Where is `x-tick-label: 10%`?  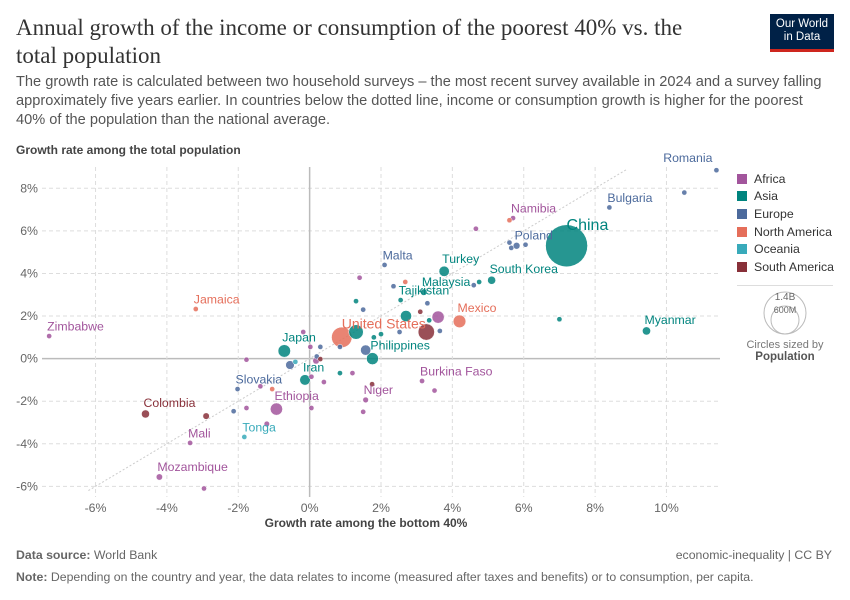 x-tick-label: 10% is located at coordinates (666, 508).